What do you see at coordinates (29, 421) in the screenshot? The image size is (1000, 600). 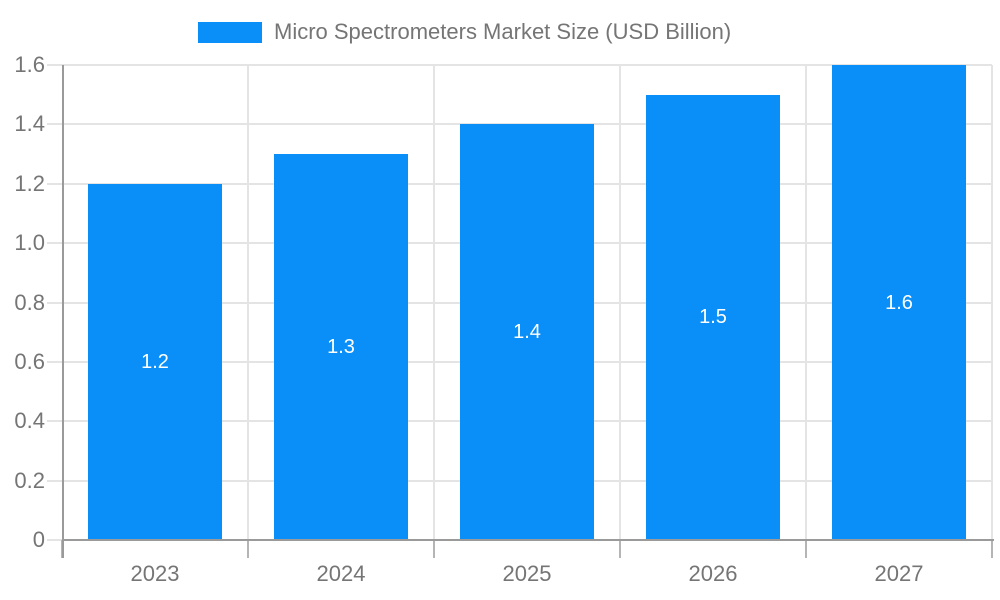 I see `y-axis-label-0.4: 0.4` at bounding box center [29, 421].